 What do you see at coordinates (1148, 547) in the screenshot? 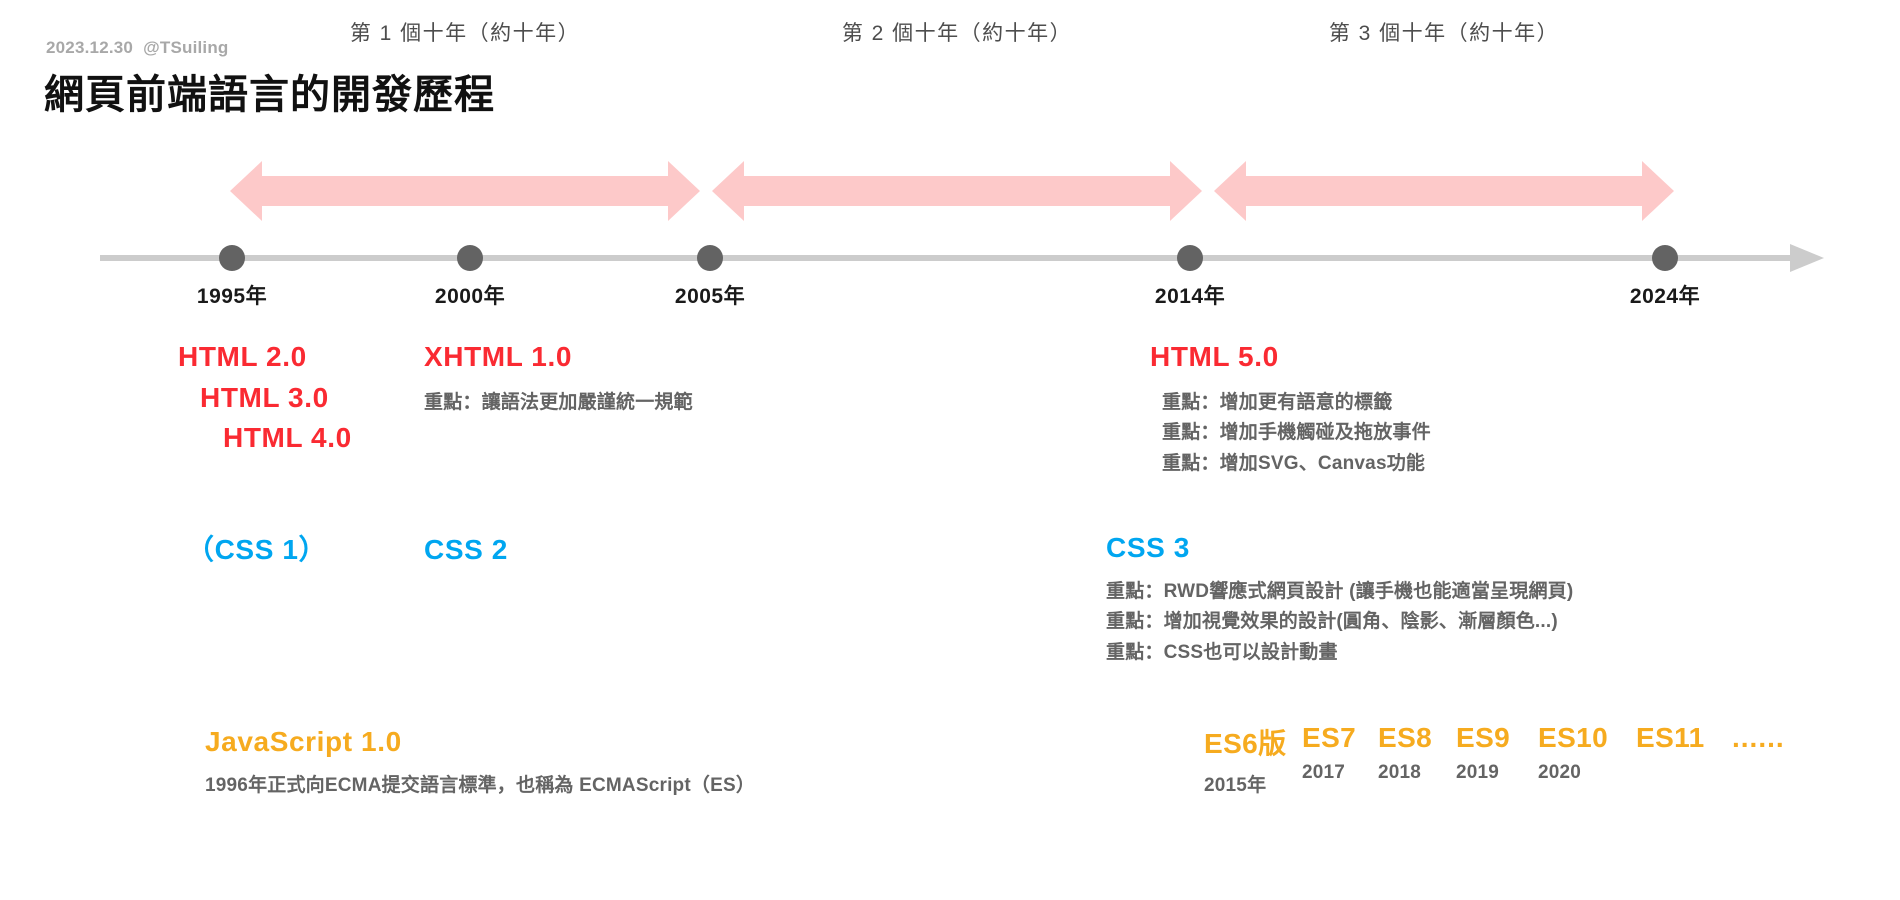
I see `css3-title: CSS 3` at bounding box center [1148, 547].